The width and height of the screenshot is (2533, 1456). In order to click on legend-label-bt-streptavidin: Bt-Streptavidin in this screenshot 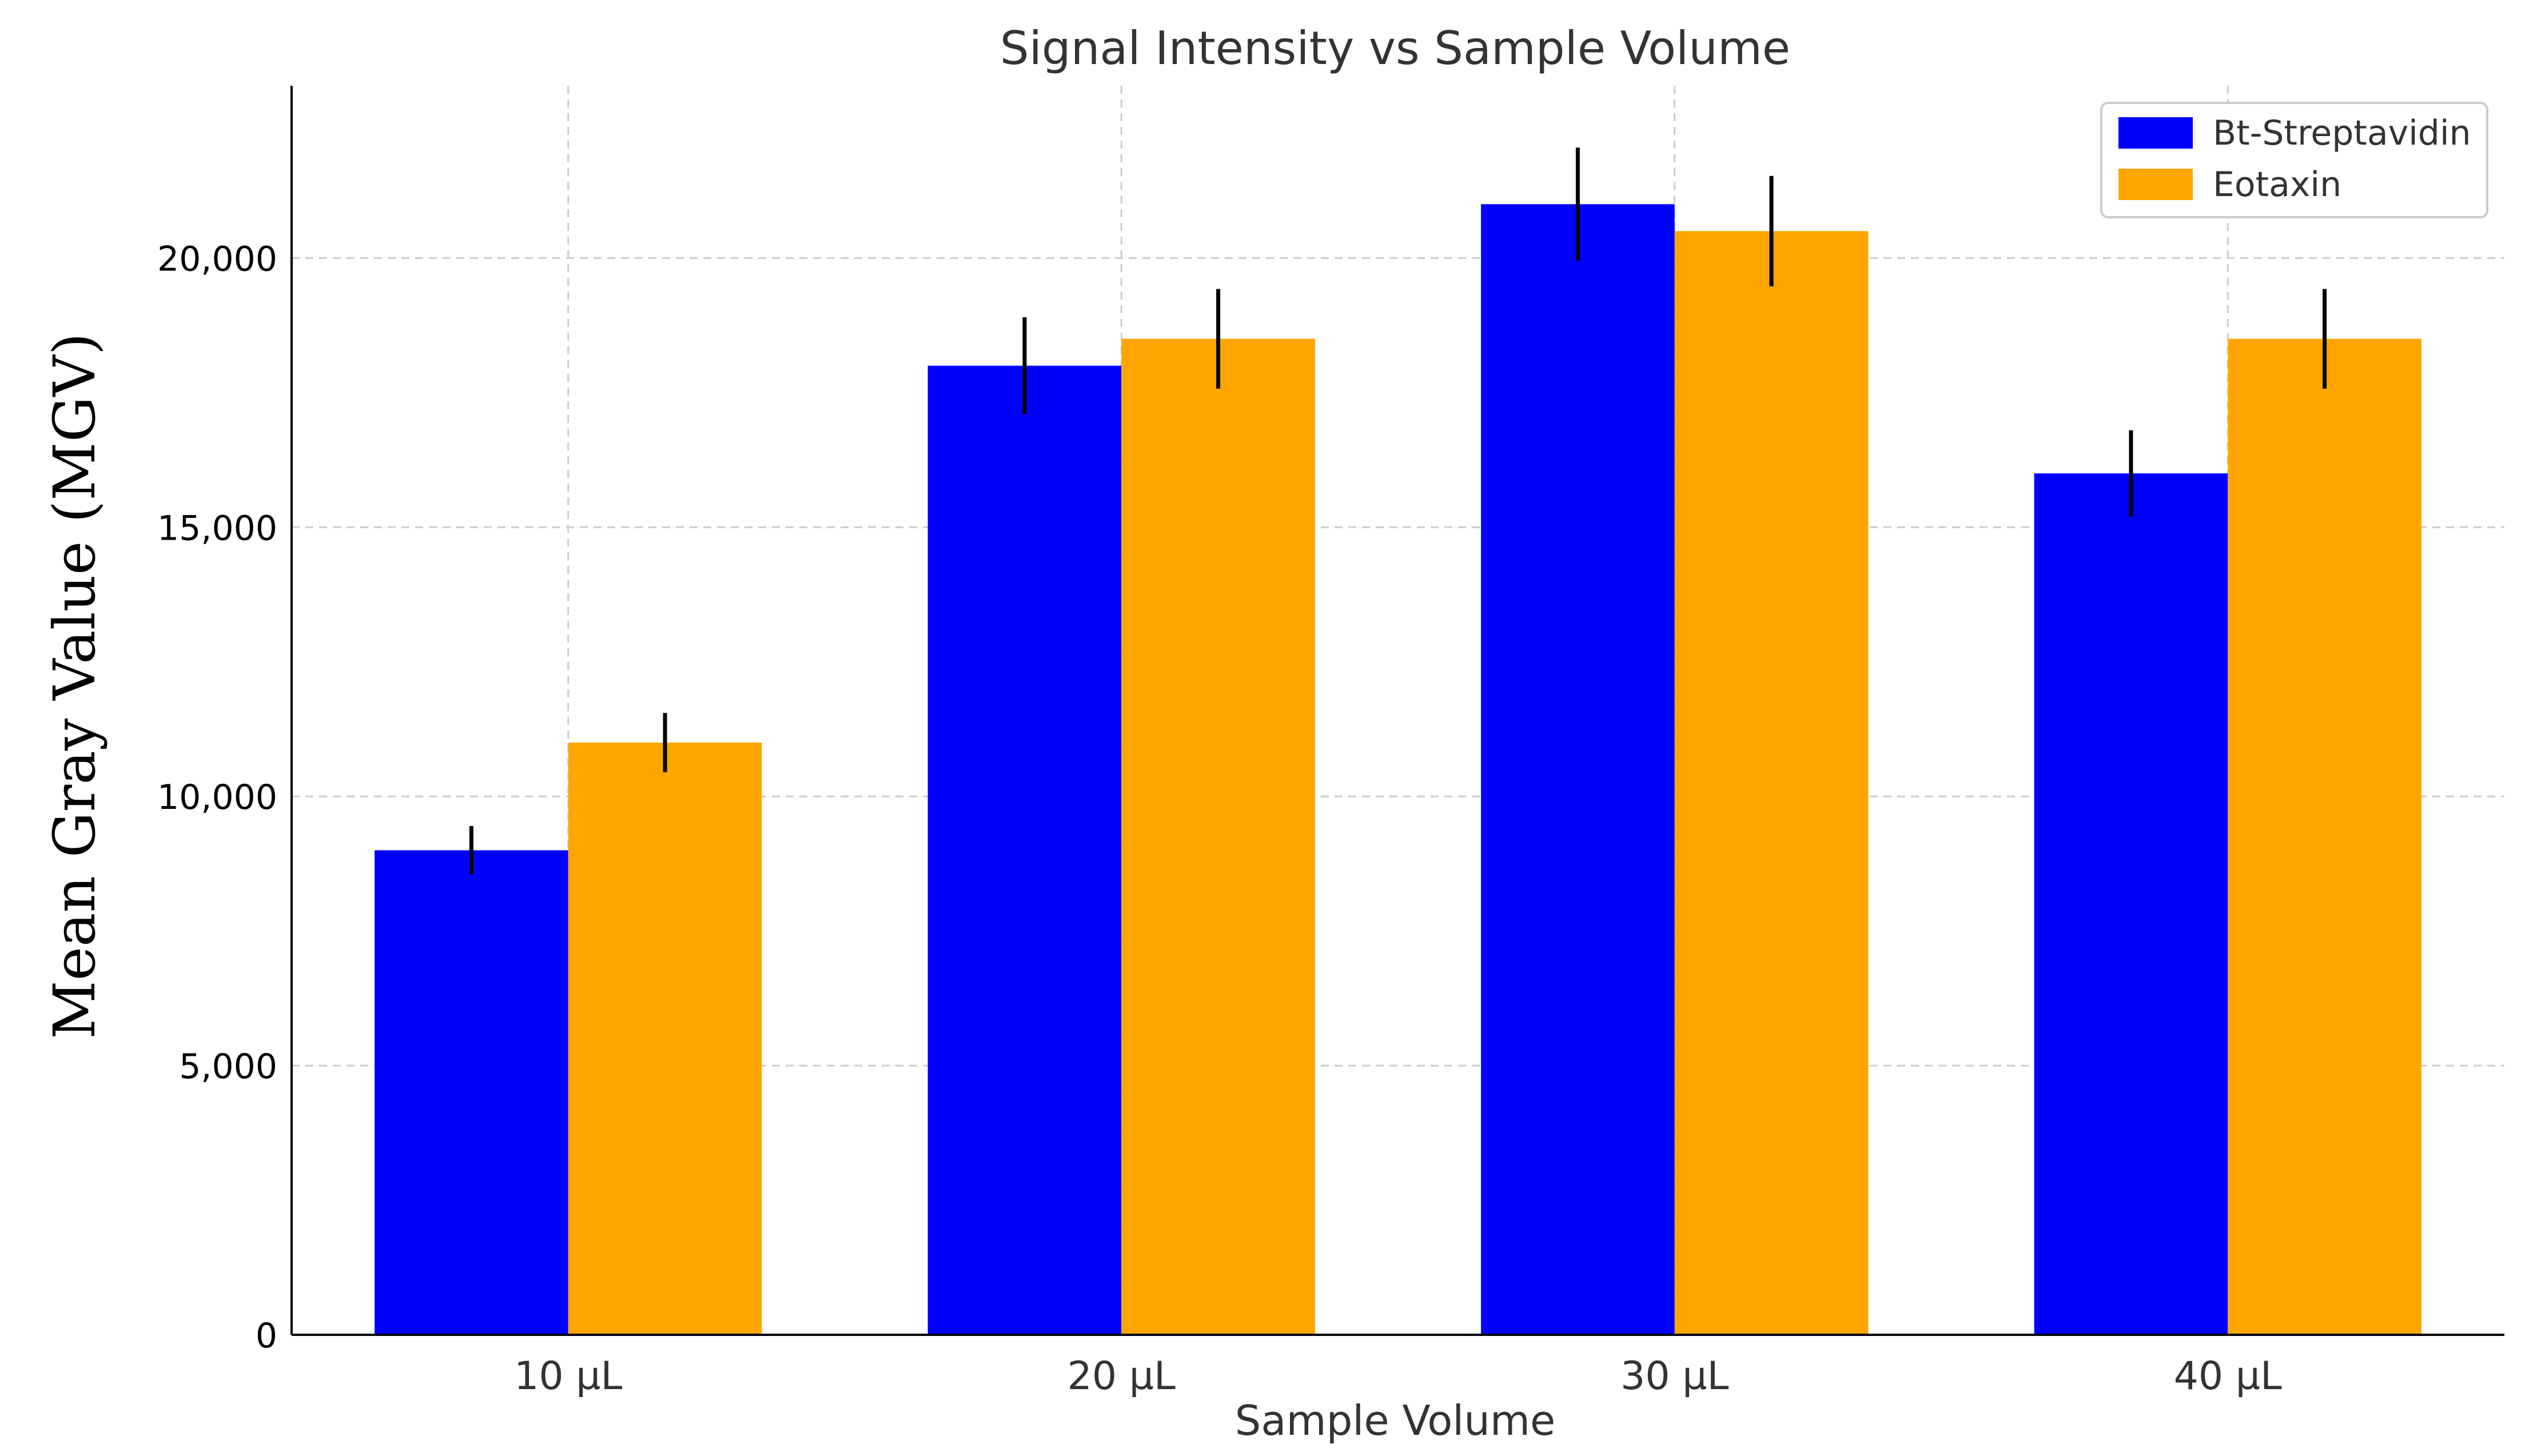, I will do `click(2342, 133)`.